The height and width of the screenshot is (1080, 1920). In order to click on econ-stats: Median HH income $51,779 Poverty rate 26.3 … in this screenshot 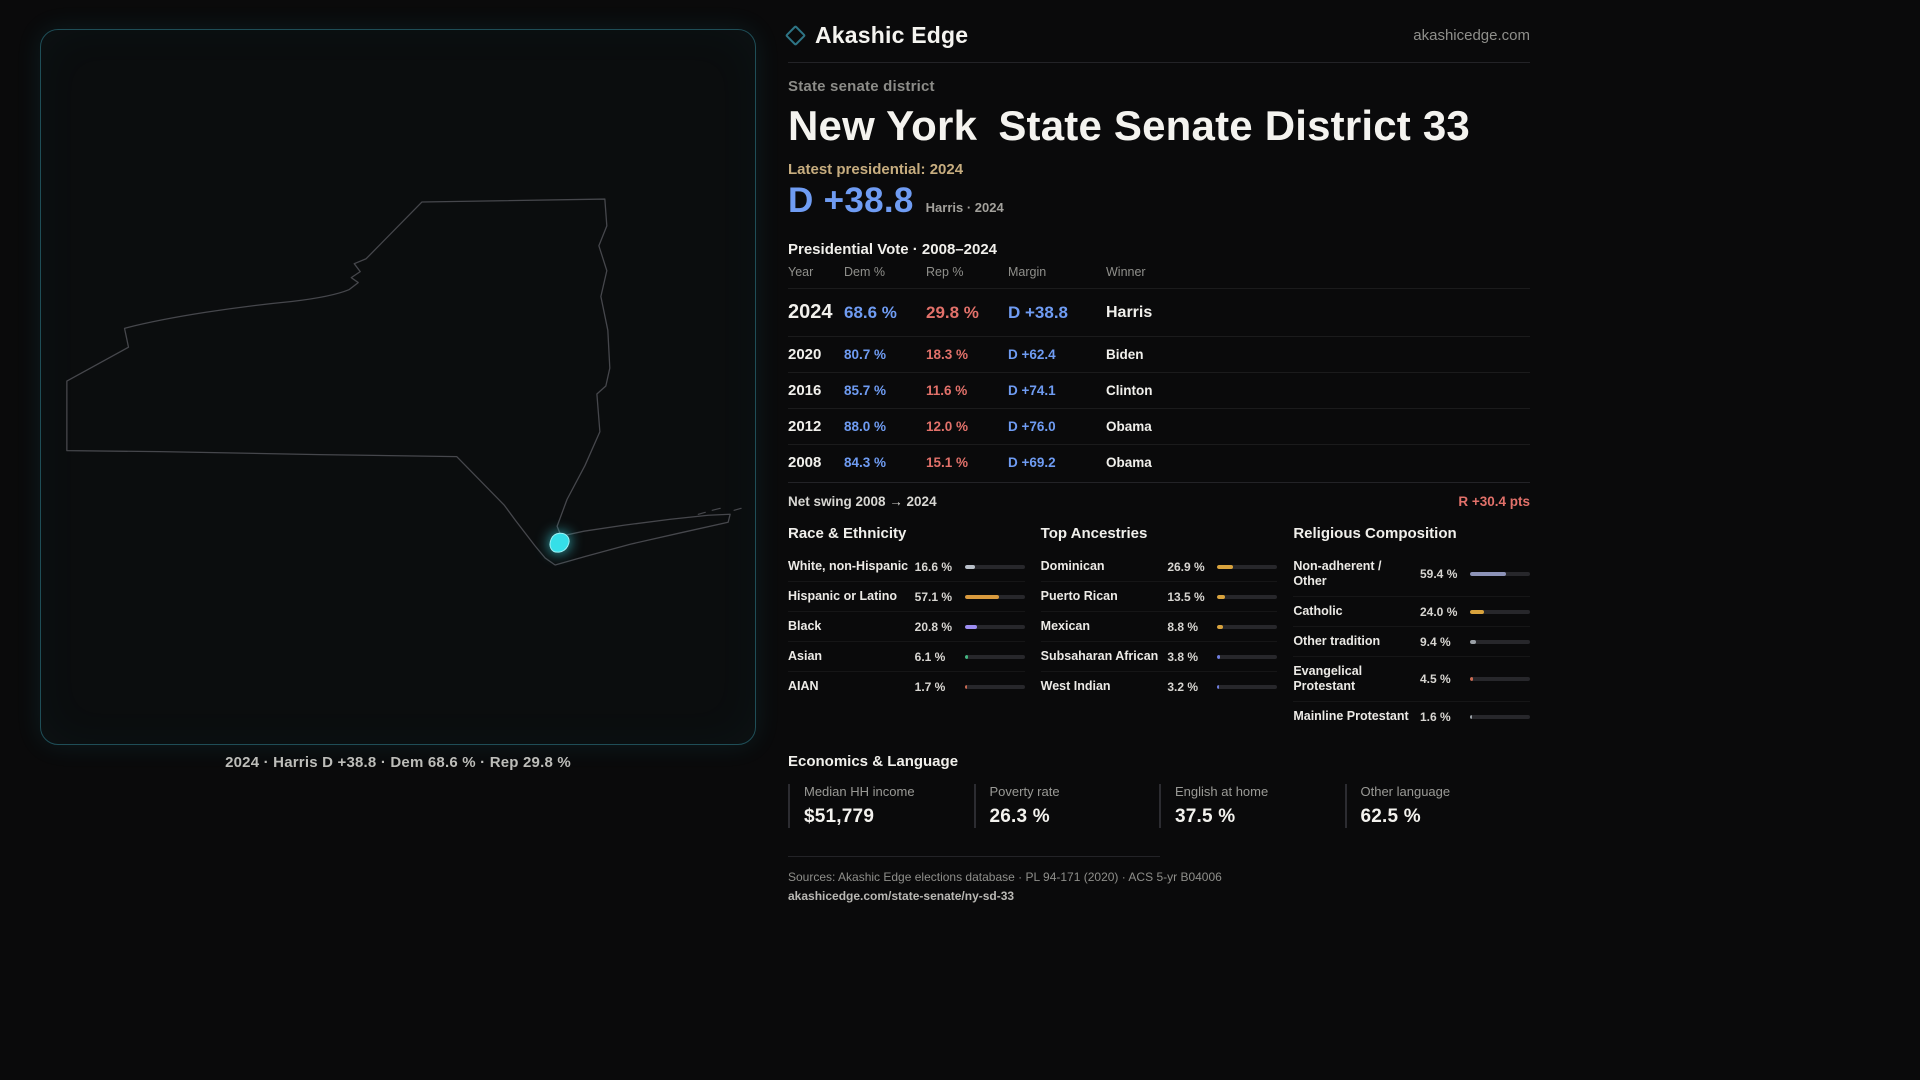, I will do `click(1159, 806)`.